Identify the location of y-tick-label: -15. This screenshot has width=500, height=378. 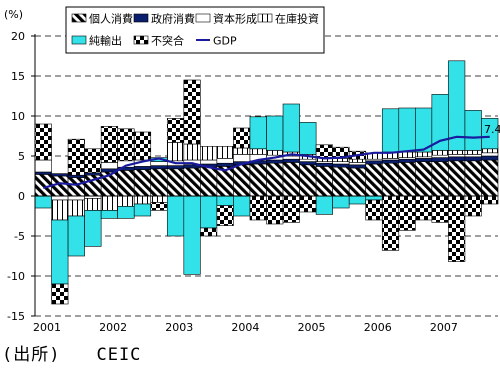
(16, 316).